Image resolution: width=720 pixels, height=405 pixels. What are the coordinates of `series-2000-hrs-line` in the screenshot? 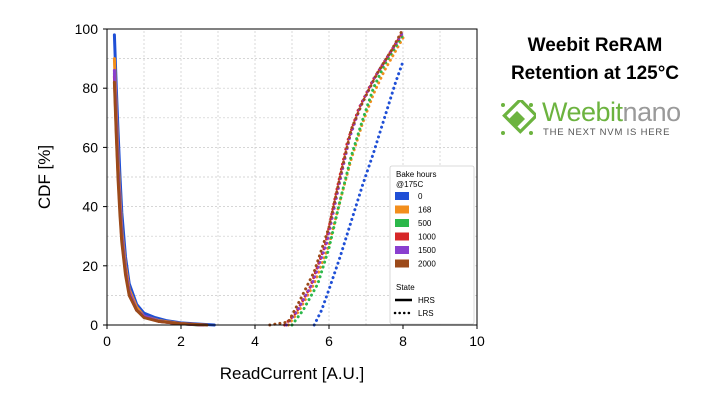 It's located at (160, 203).